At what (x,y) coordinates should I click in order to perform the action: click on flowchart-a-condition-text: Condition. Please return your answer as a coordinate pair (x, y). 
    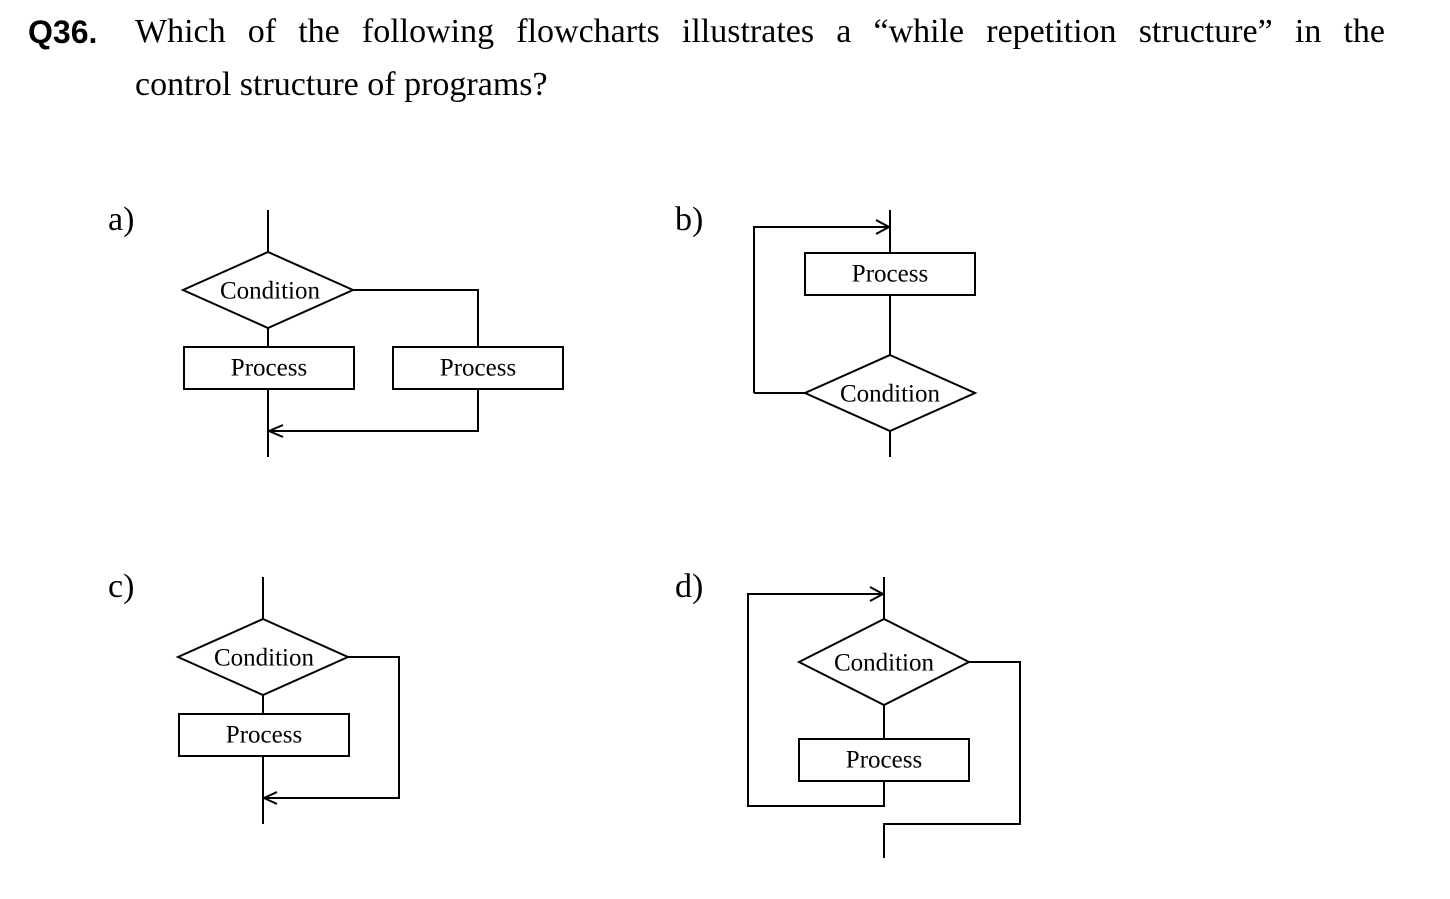
    Looking at the image, I should click on (270, 291).